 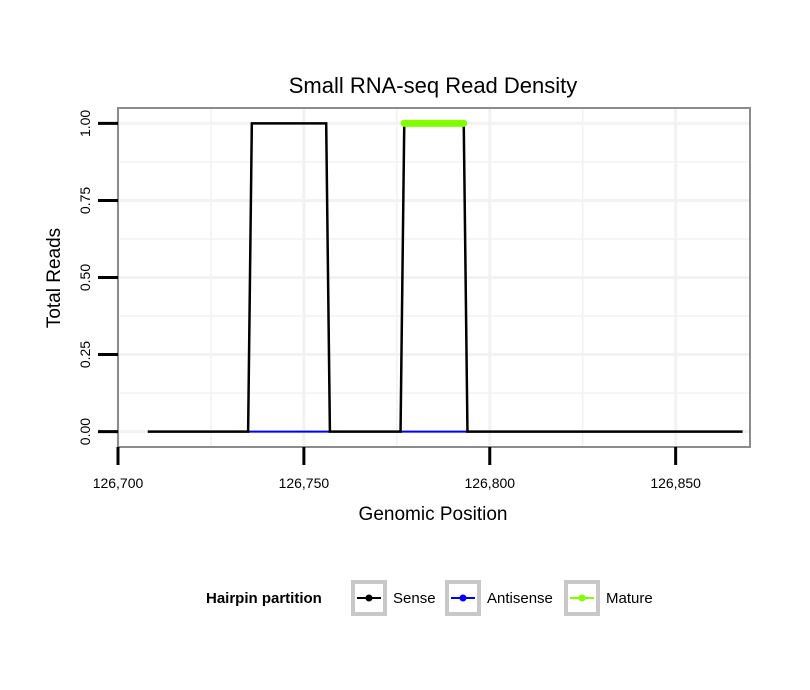 What do you see at coordinates (433, 85) in the screenshot?
I see `chart-title: Small RNA-seq Read Density` at bounding box center [433, 85].